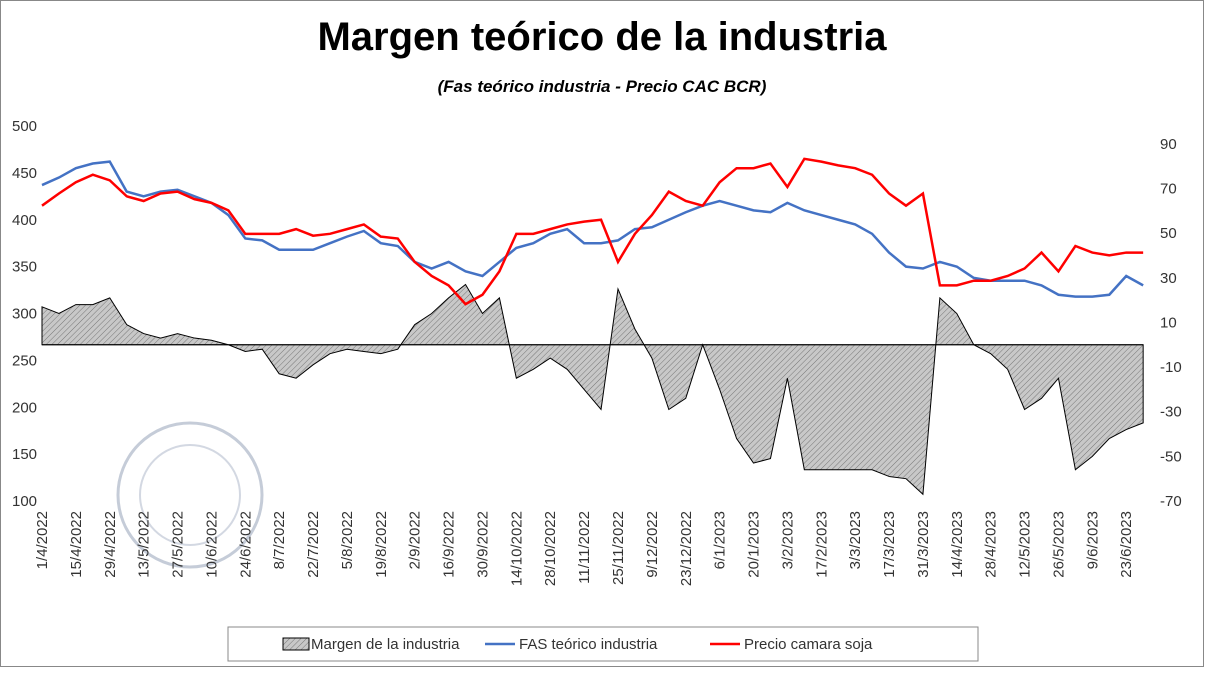 Image resolution: width=1205 pixels, height=673 pixels. Describe the element at coordinates (602, 37) in the screenshot. I see `chart-title: Margen teórico de la industria` at that location.